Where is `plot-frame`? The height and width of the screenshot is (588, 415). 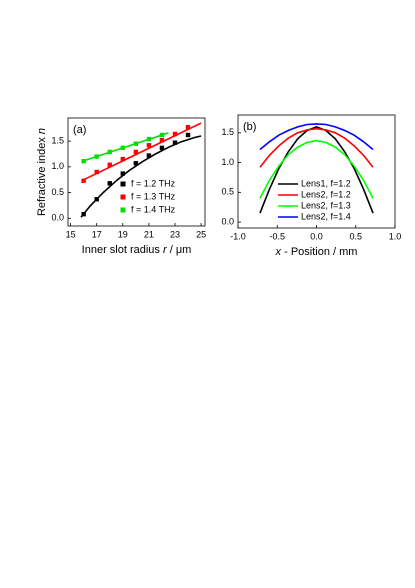 plot-frame is located at coordinates (136, 172).